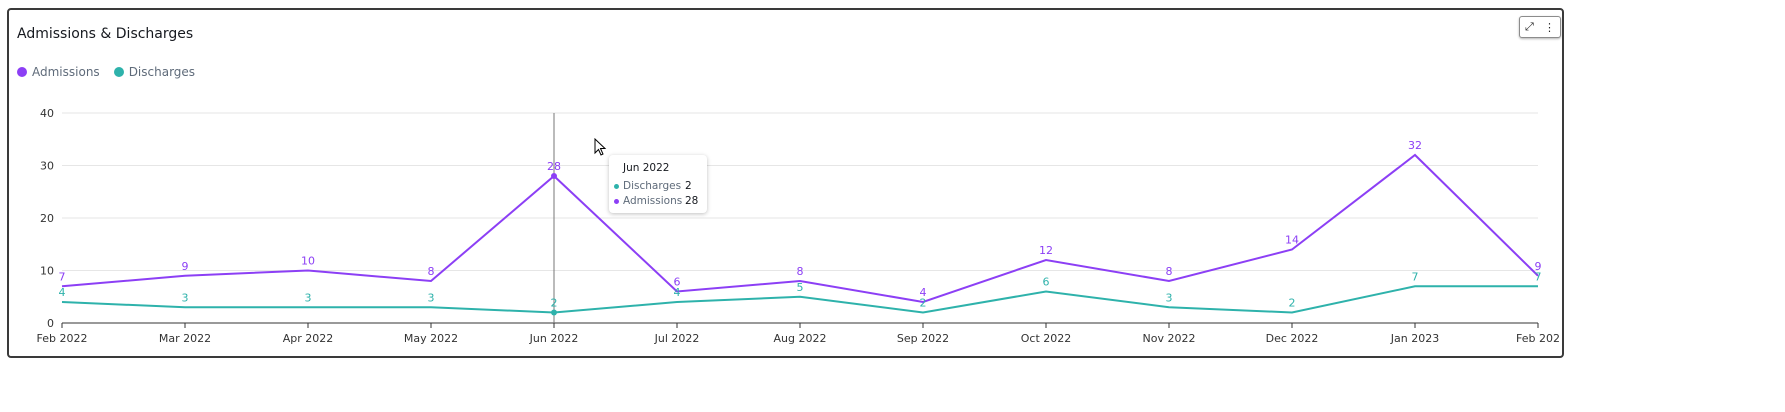 The height and width of the screenshot is (412, 1785). I want to click on admissions-data-label: 10, so click(308, 261).